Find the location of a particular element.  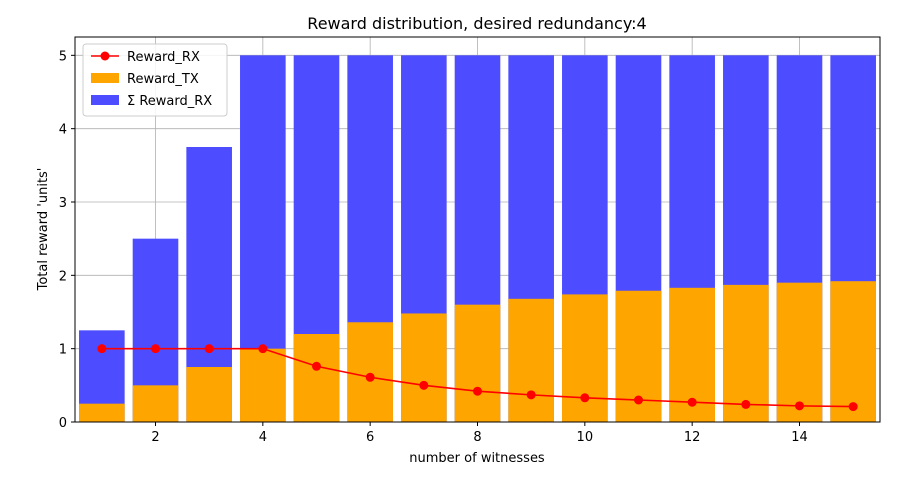

y-tick-label: 5 is located at coordinates (63, 56).